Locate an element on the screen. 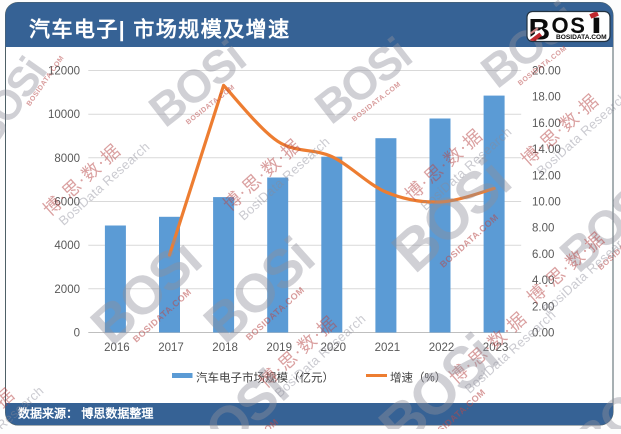 The image size is (621, 434). svg-text: 14.00 is located at coordinates (546, 150).